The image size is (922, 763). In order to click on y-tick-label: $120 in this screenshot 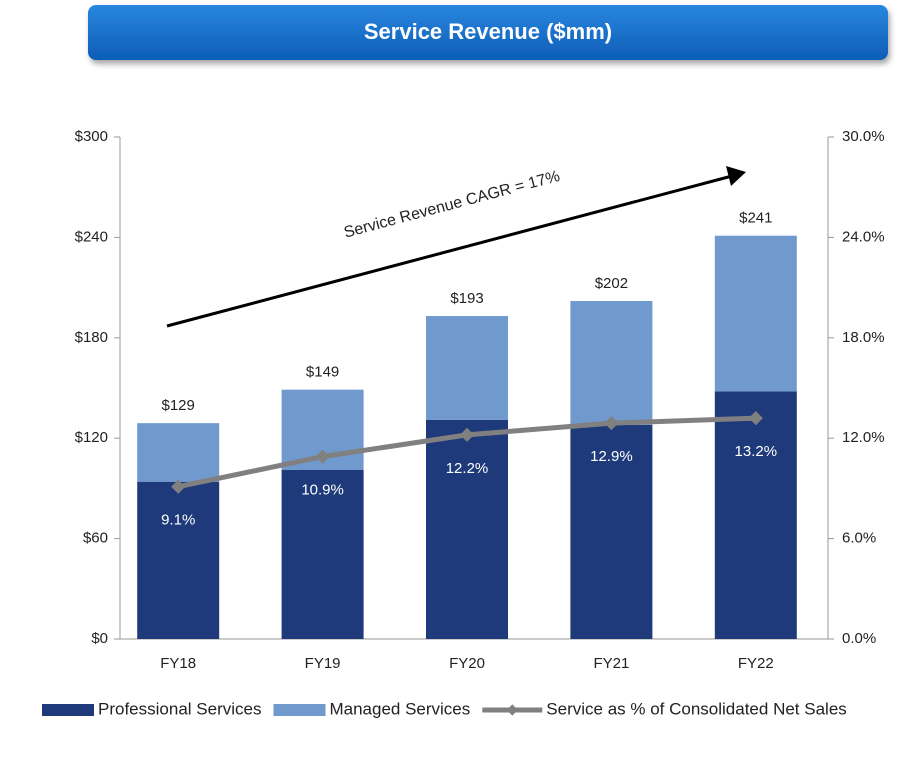, I will do `click(91, 437)`.